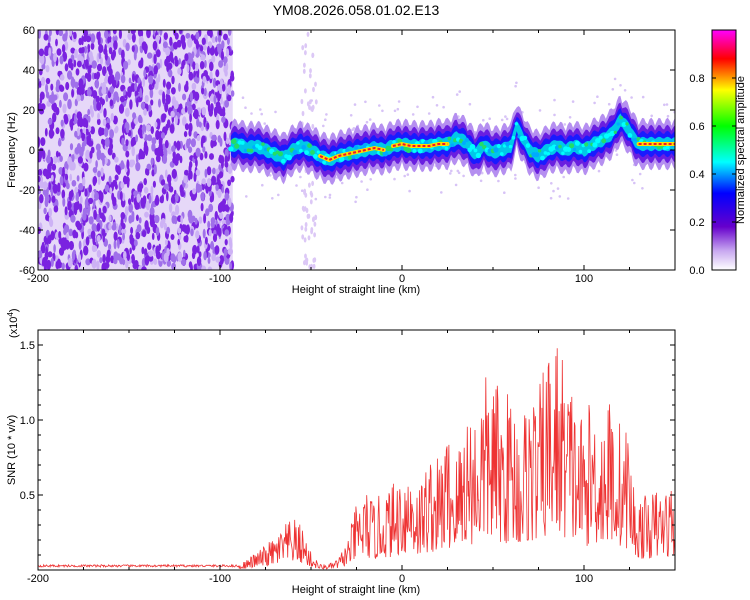 Image resolution: width=750 pixels, height=600 pixels. I want to click on ridge-band, so click(452, 140).